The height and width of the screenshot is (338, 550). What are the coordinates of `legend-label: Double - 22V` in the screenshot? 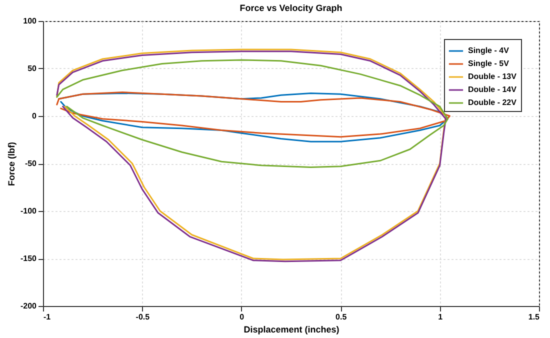 It's located at (493, 102).